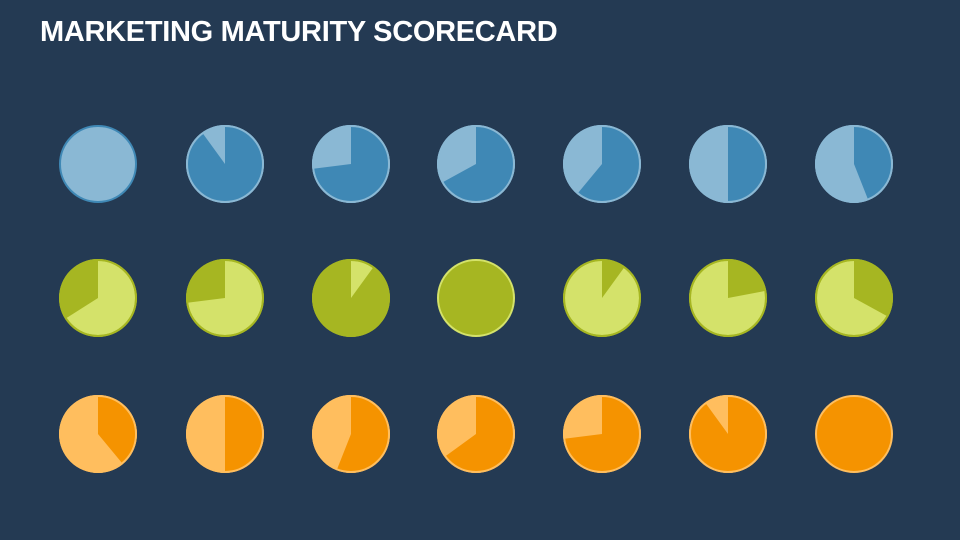 This screenshot has height=540, width=960. I want to click on pie-r1-c3, so click(351, 164).